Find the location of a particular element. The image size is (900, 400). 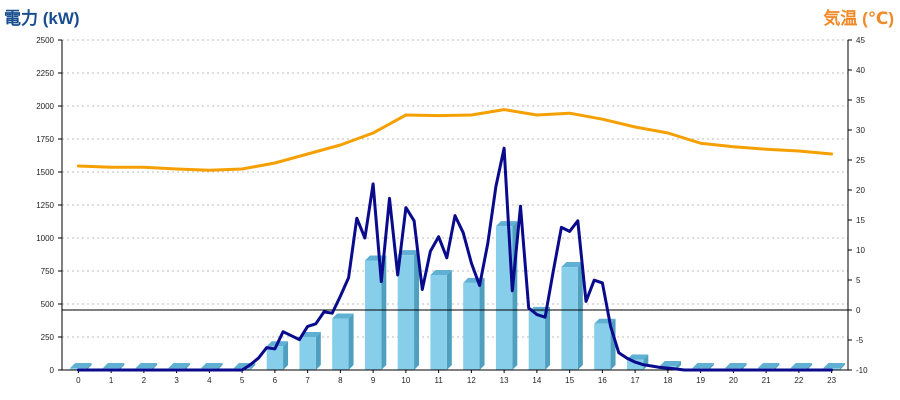

y2-tick-label: 45 is located at coordinates (860, 40).